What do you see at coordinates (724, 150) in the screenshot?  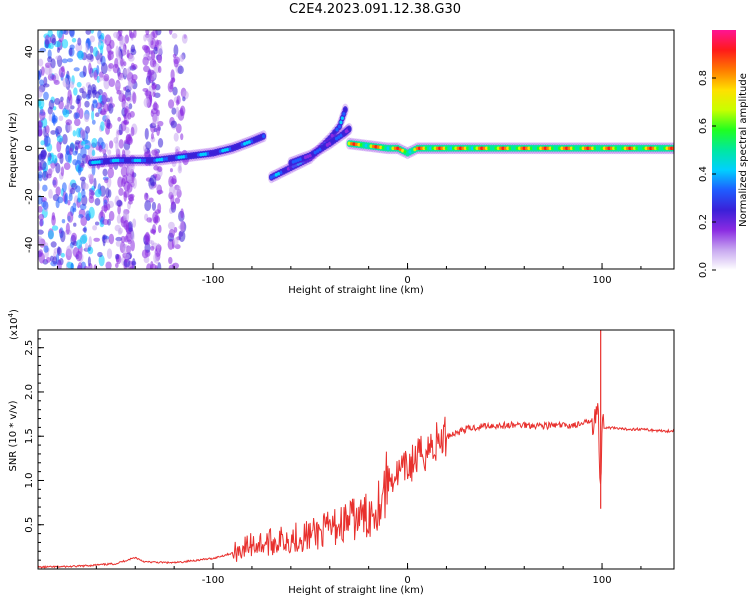 I see `colorbar-gradient` at bounding box center [724, 150].